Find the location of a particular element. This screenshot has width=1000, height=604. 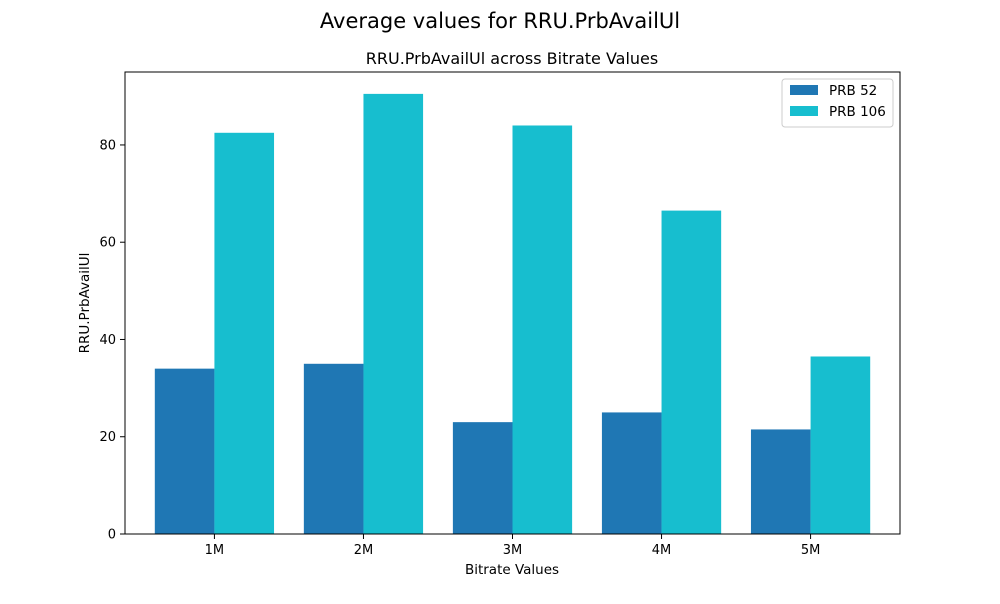

x-tick-label-3m: 3M is located at coordinates (513, 550).